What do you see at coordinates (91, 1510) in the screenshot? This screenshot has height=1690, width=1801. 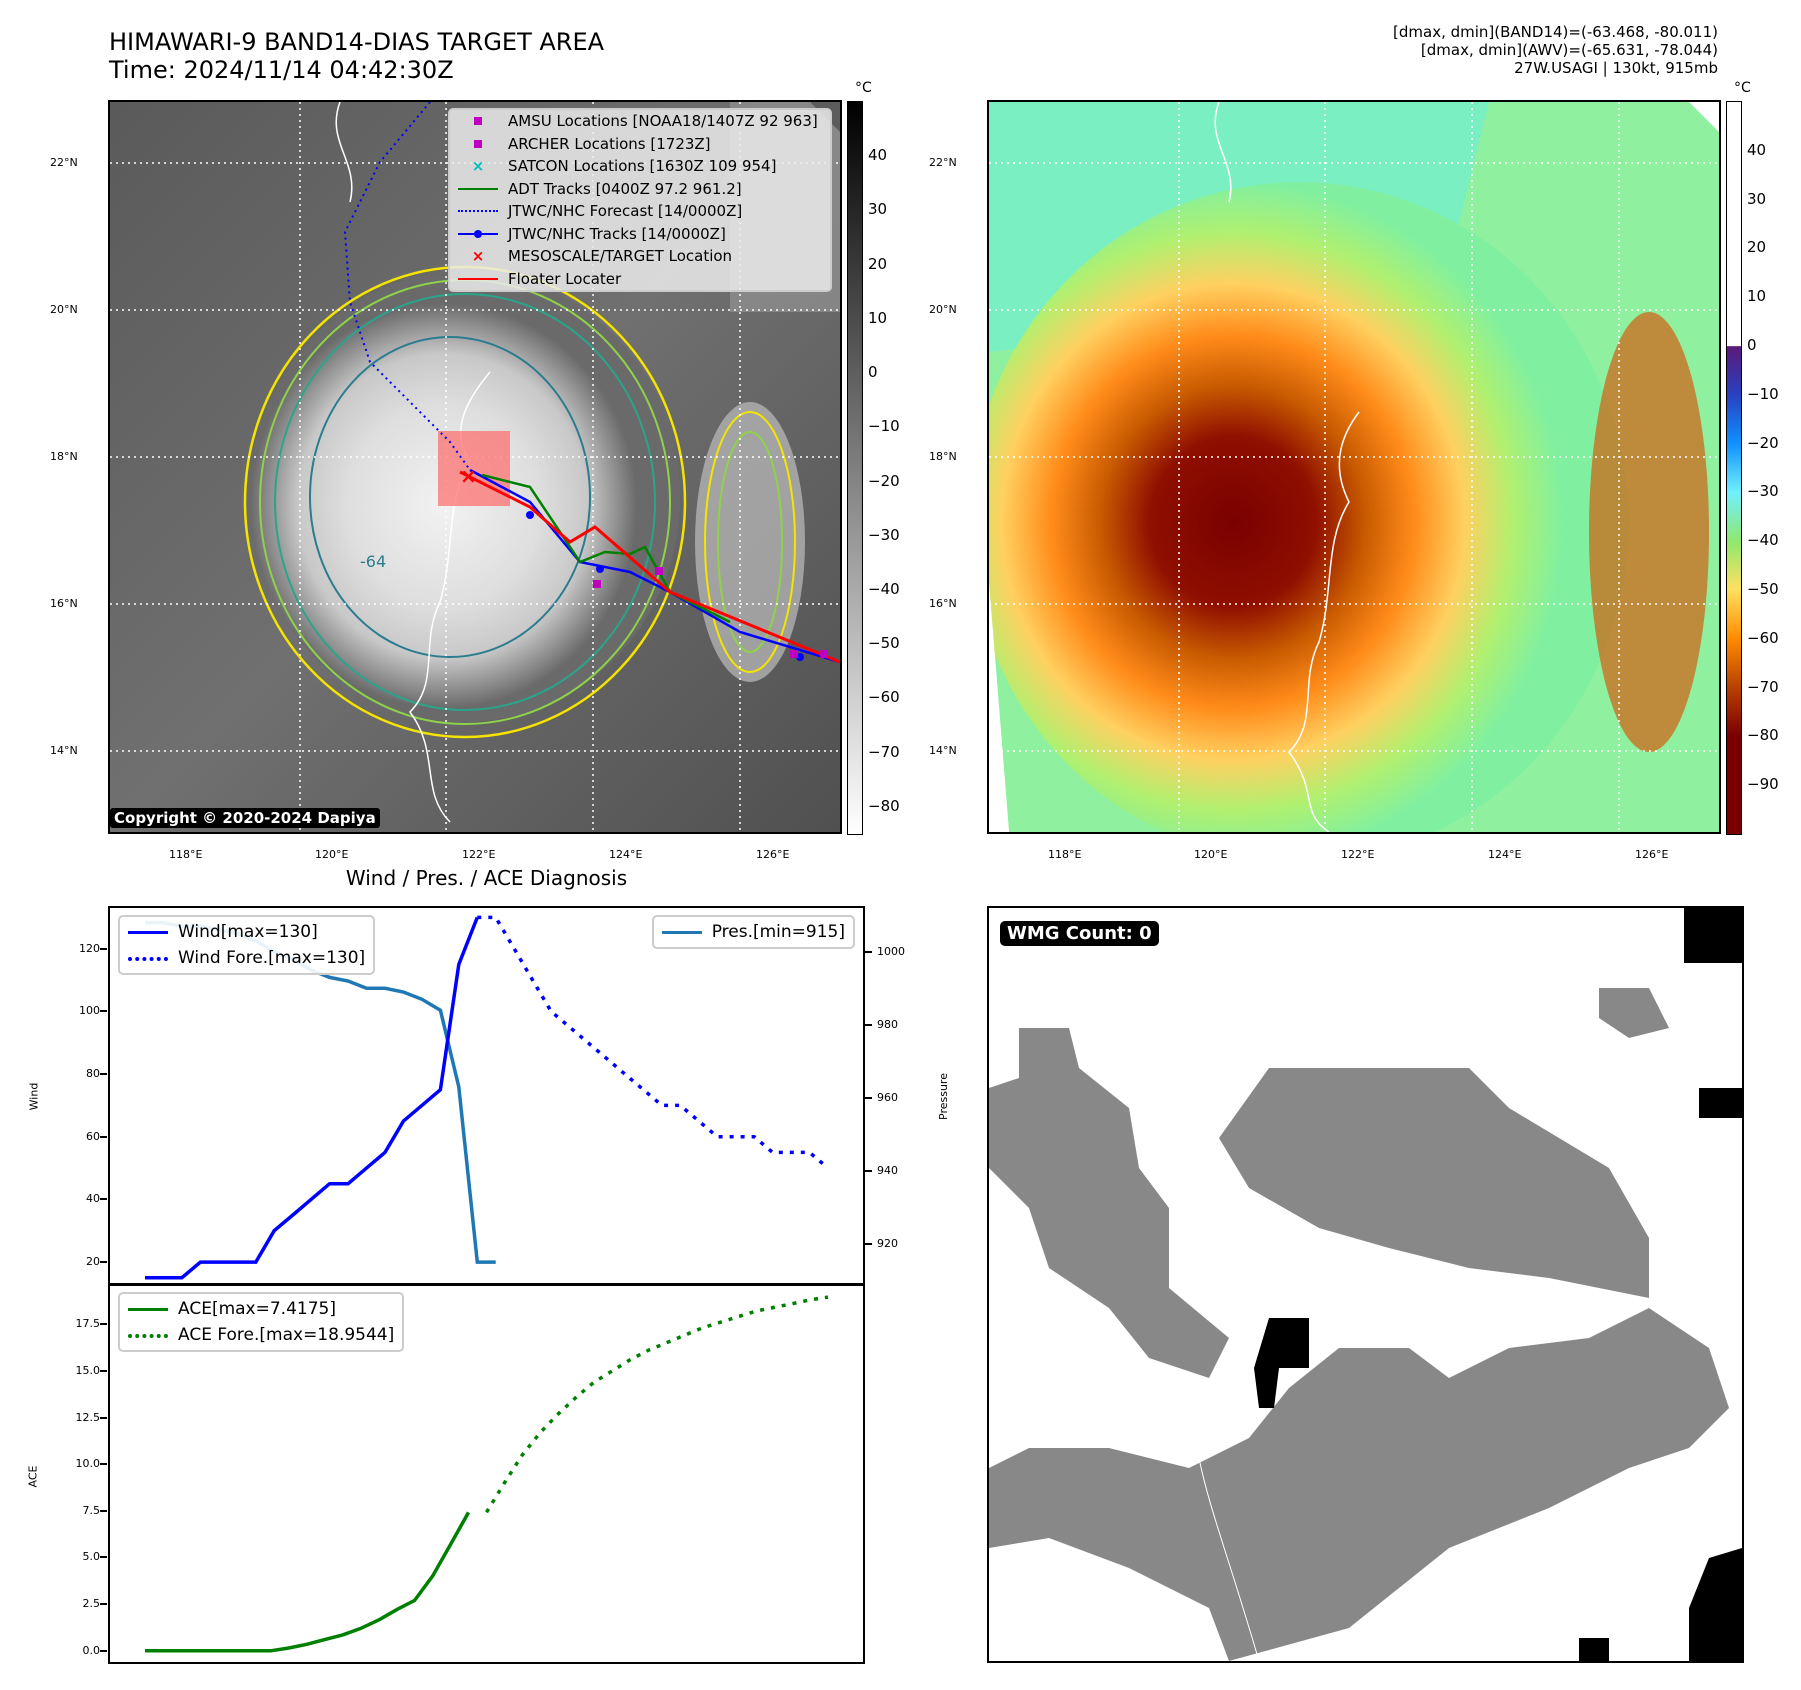 I see `ace-axis-tick: 7.5` at bounding box center [91, 1510].